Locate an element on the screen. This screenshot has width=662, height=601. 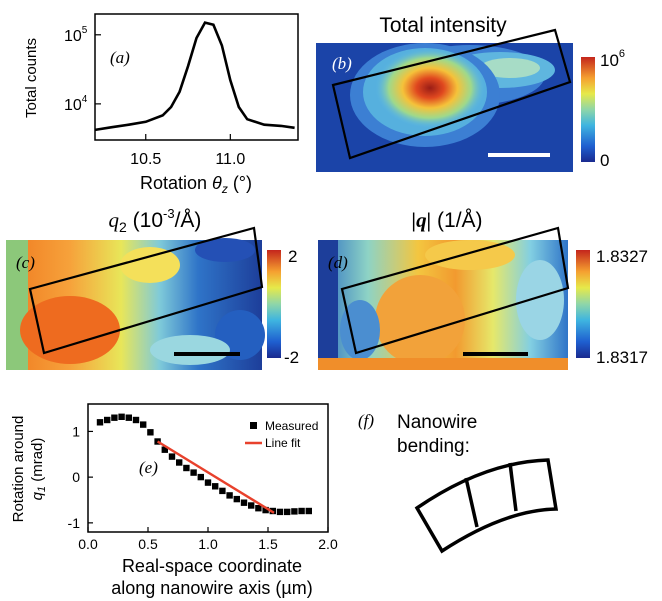
panel-e-ylabel-line1: Rotation around is located at coordinates (18, 469).